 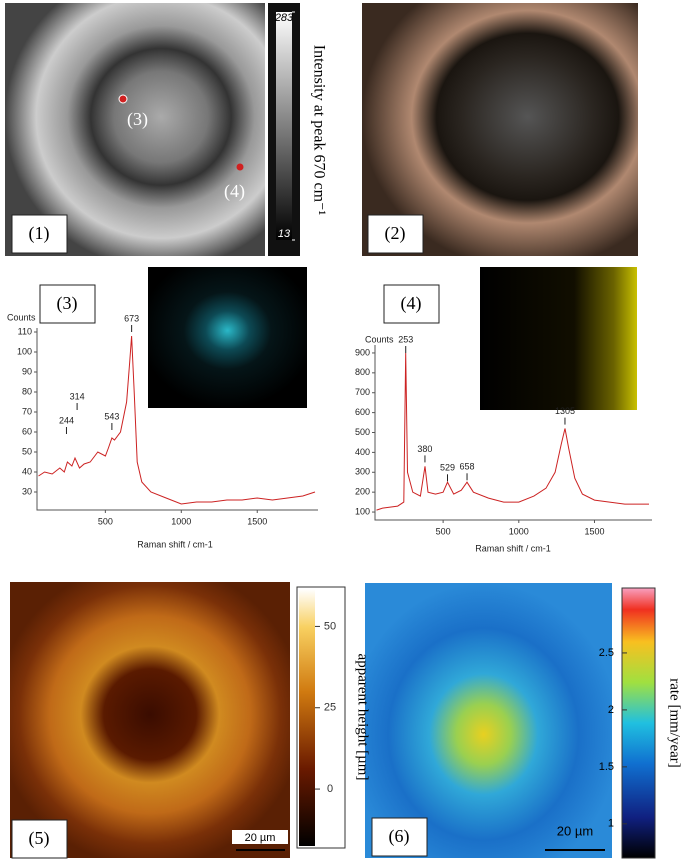 I want to click on annotation: 529, so click(x=447, y=468).